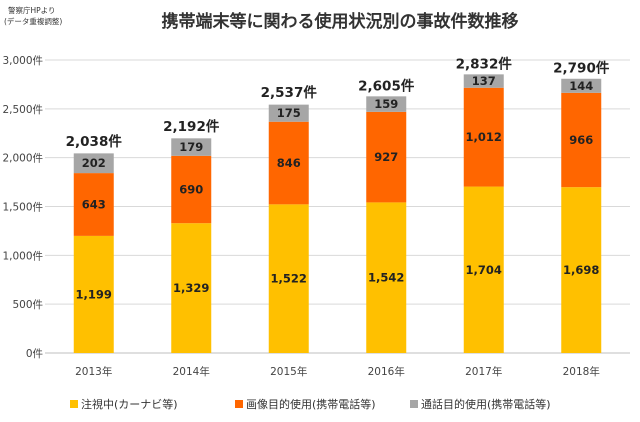 The image size is (640, 422). I want to click on total-label: 2,832件, so click(484, 63).